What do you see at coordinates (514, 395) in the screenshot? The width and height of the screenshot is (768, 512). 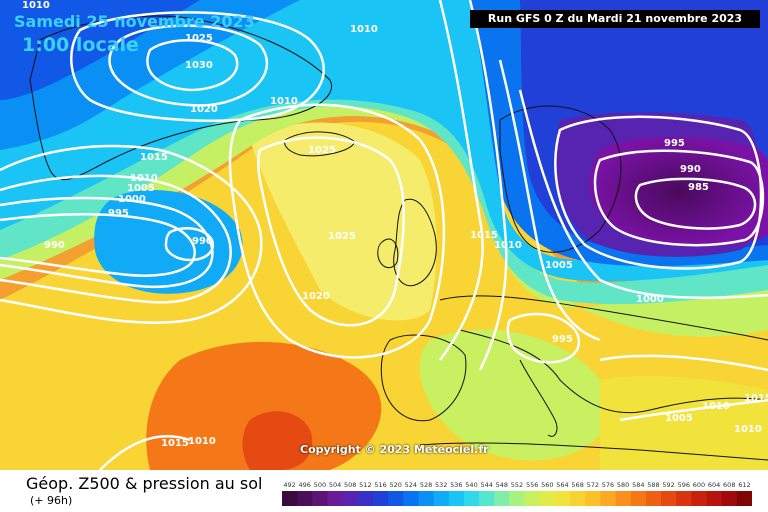 I see `fill-greenyellow-south` at bounding box center [514, 395].